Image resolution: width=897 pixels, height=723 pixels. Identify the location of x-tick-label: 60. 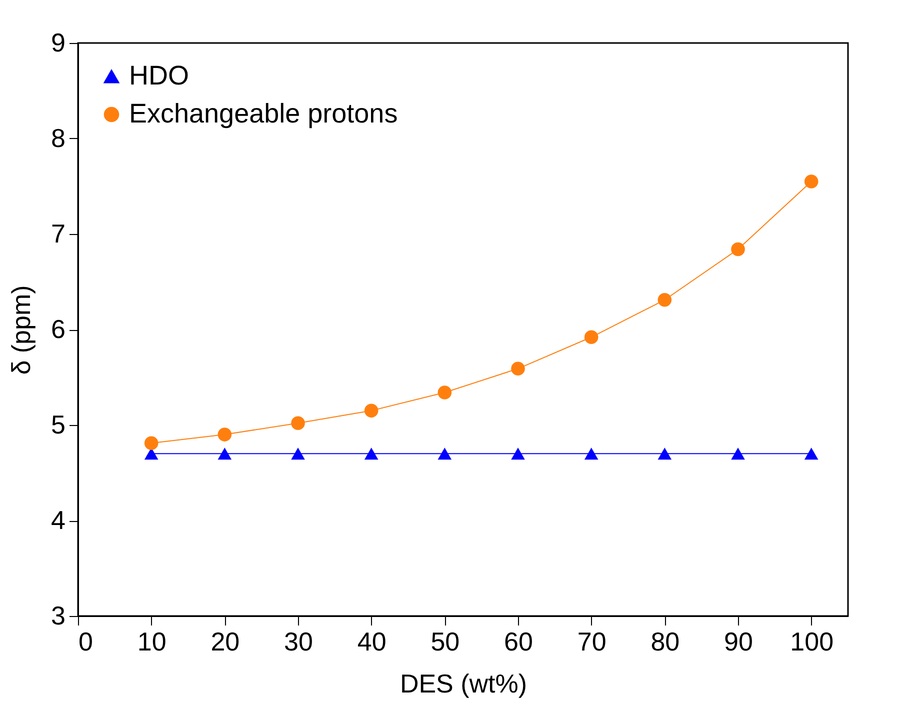
(518, 641).